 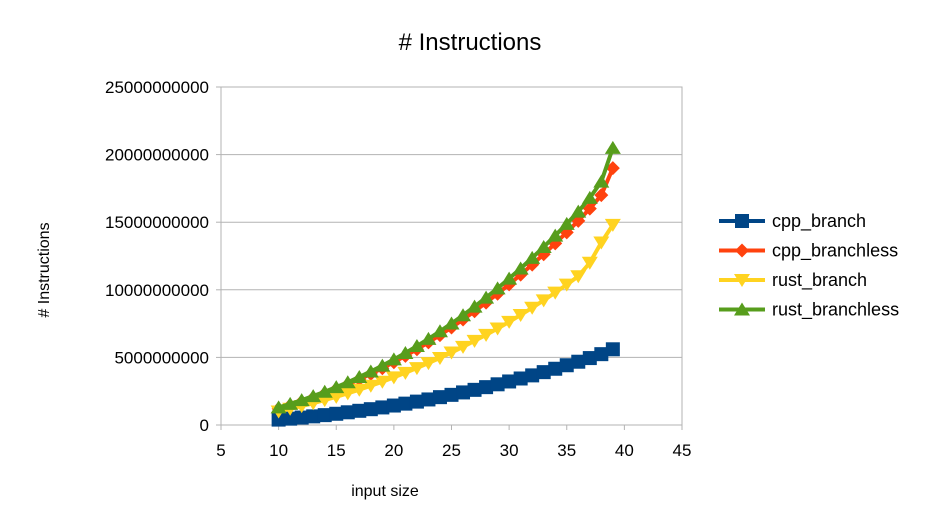 What do you see at coordinates (157, 155) in the screenshot?
I see `y-tick-label: 20000000000` at bounding box center [157, 155].